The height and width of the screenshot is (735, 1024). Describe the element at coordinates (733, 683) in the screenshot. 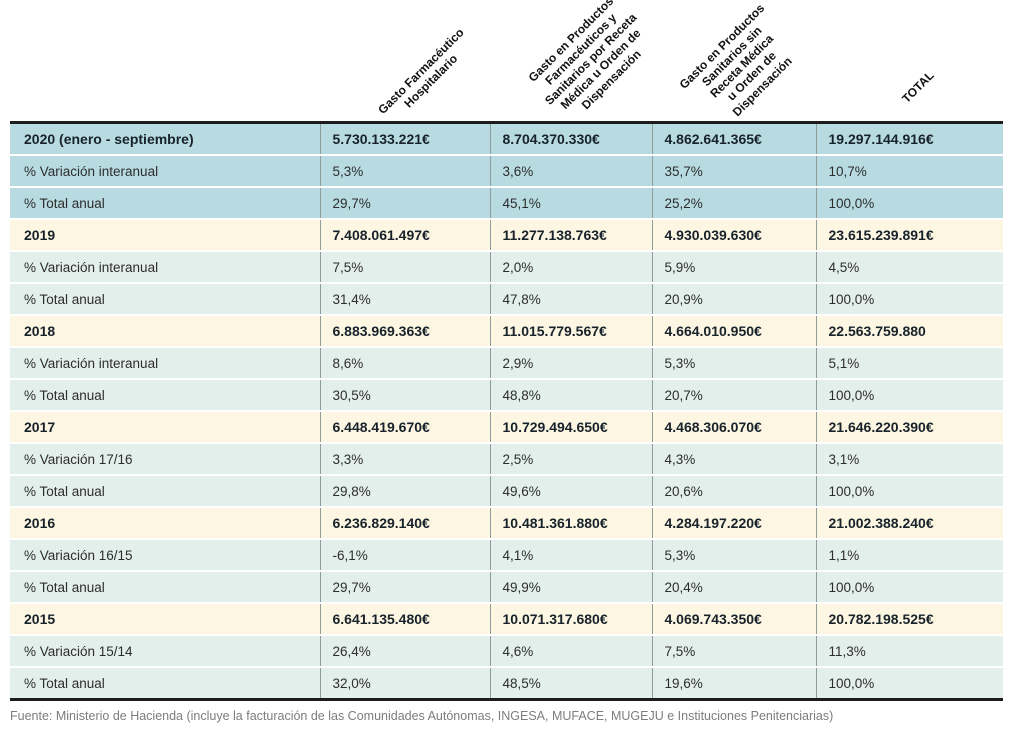

I see `cell: 19,6%` at that location.